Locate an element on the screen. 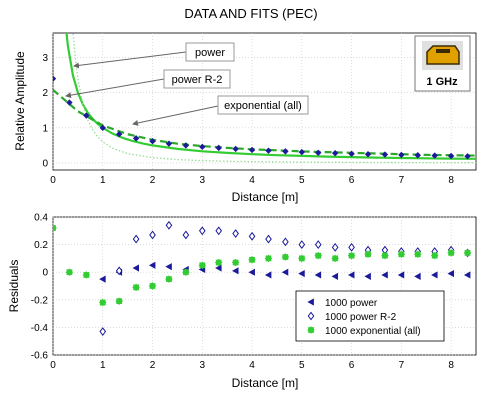 Image resolution: width=502 pixels, height=404 pixels. annotation-power: power is located at coordinates (154, 55).